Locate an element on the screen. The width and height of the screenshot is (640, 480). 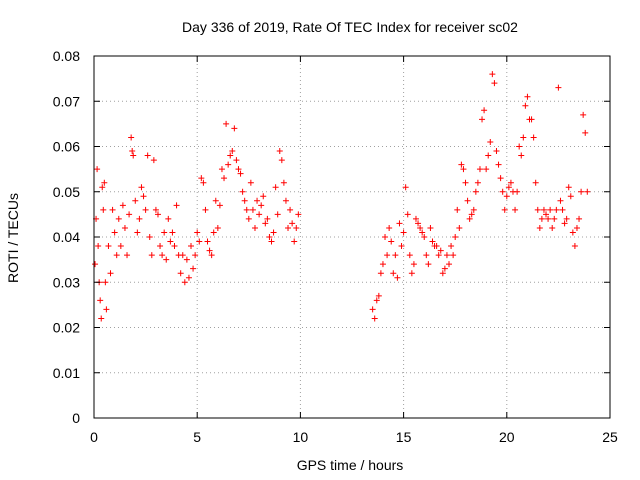
x-tick-label: 0 is located at coordinates (94, 437).